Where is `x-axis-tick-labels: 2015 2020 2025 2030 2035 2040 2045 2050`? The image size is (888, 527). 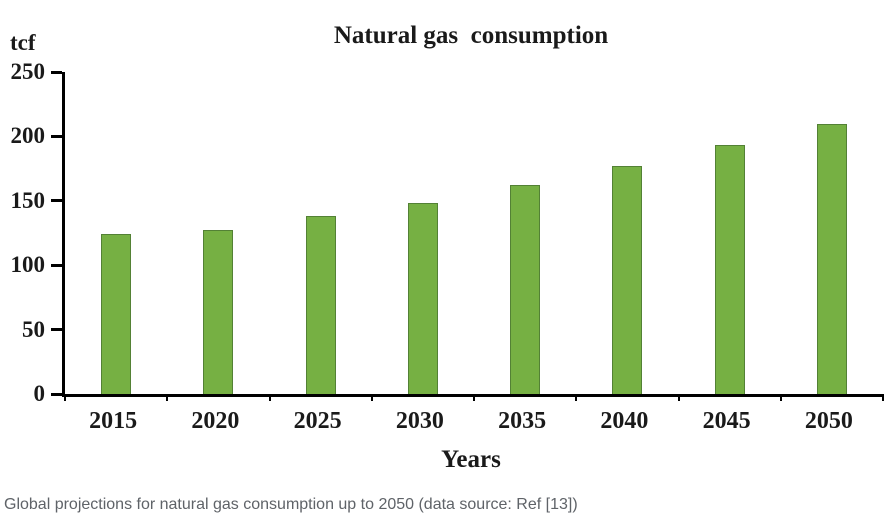 x-axis-tick-labels: 2015 2020 2025 2030 2035 2040 2045 2050 is located at coordinates (471, 421).